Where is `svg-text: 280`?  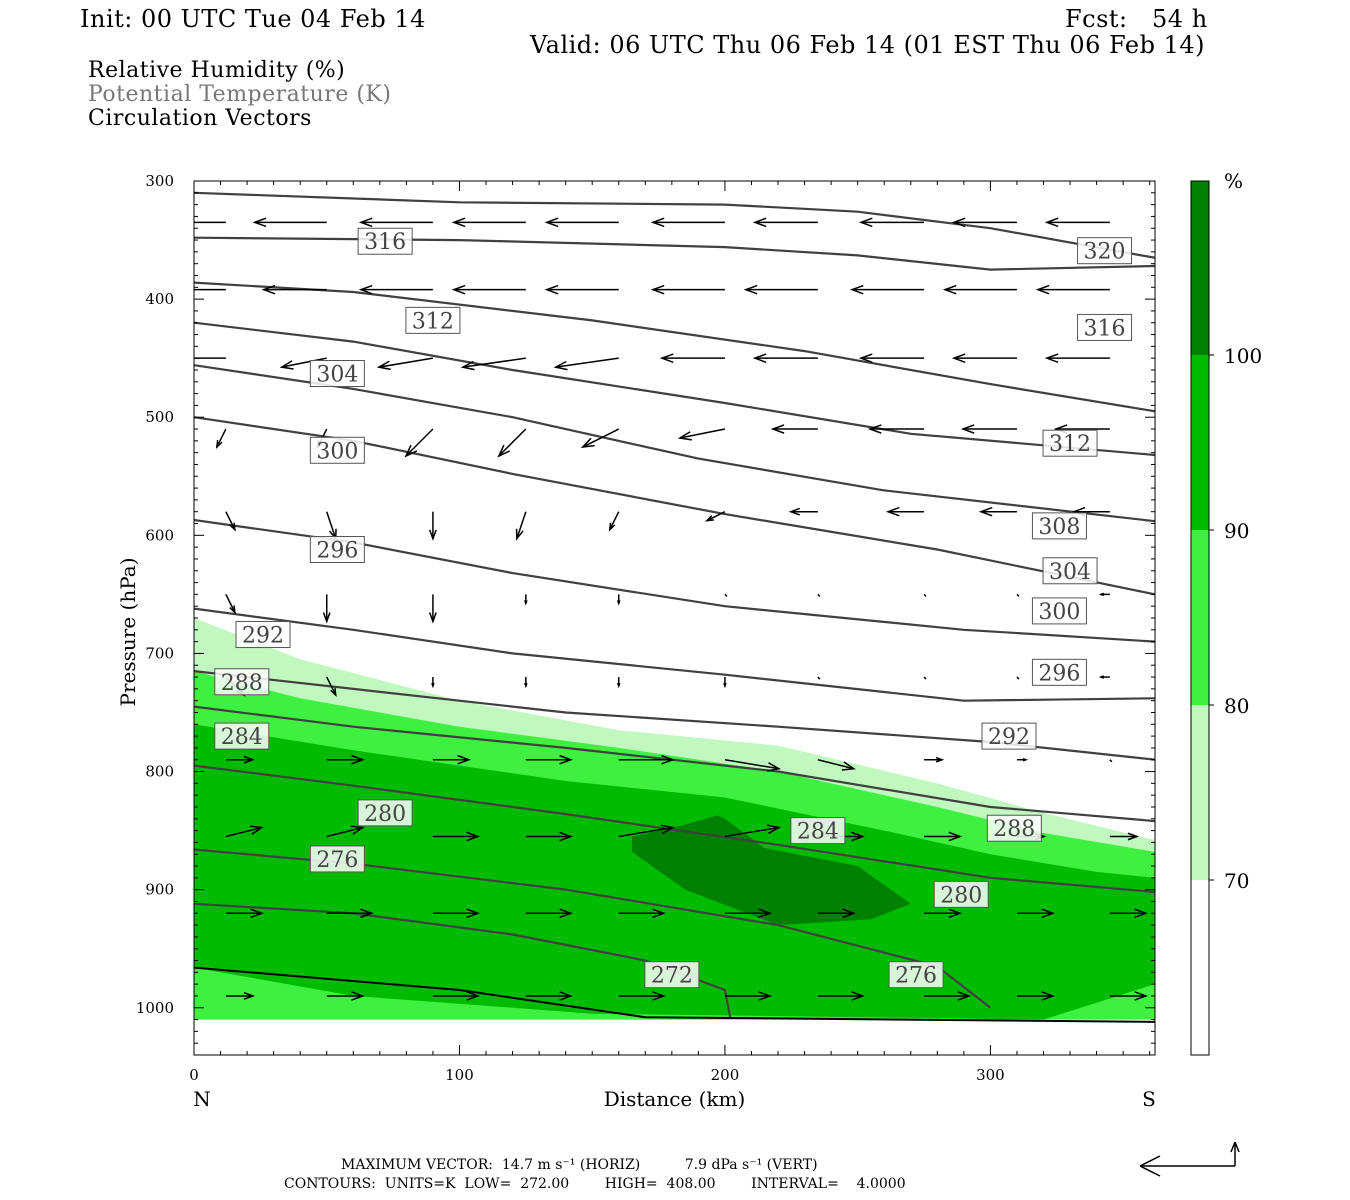 svg-text: 280 is located at coordinates (961, 895).